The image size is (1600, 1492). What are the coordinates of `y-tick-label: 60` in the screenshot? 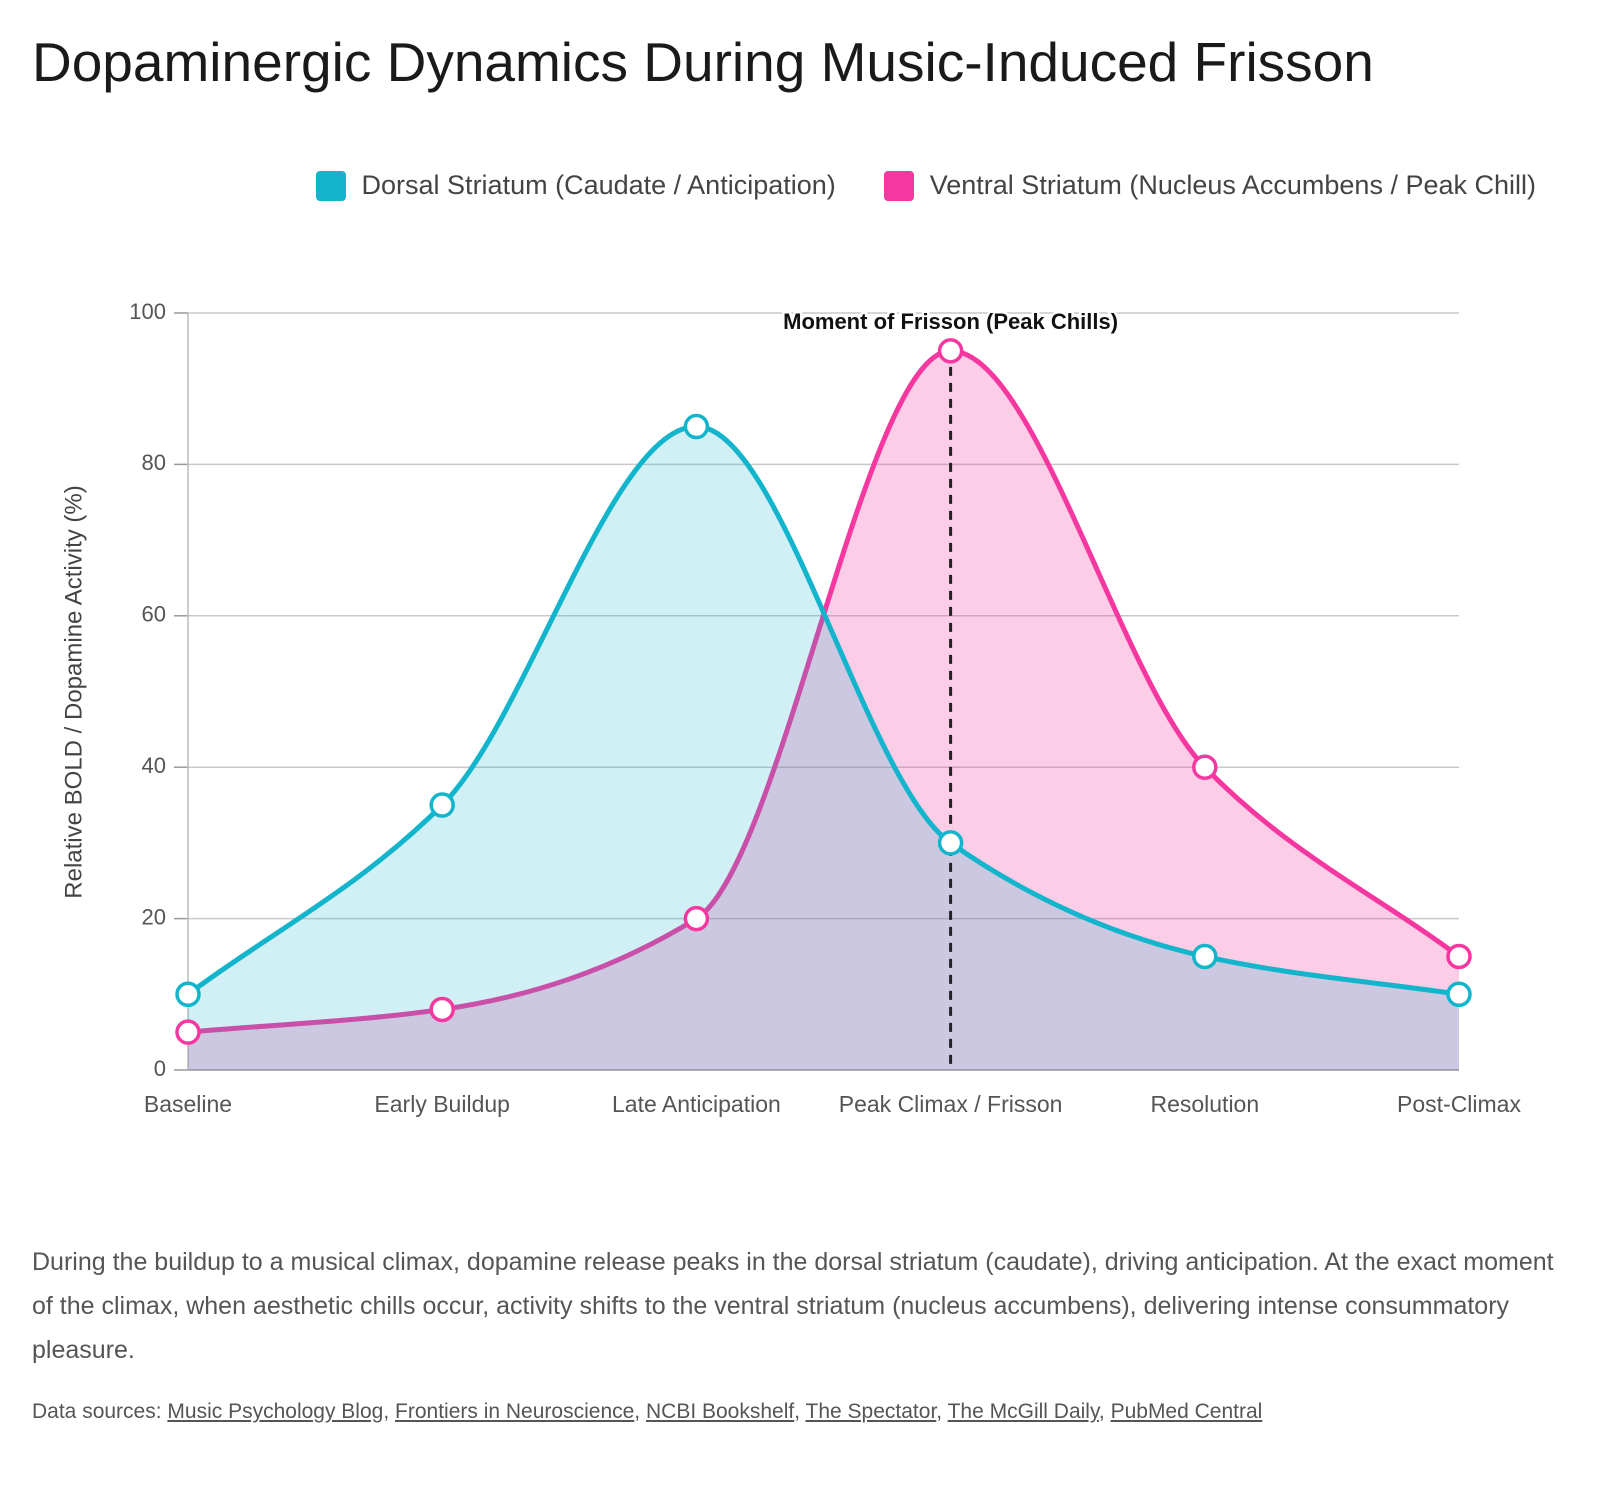 It's located at (154, 614).